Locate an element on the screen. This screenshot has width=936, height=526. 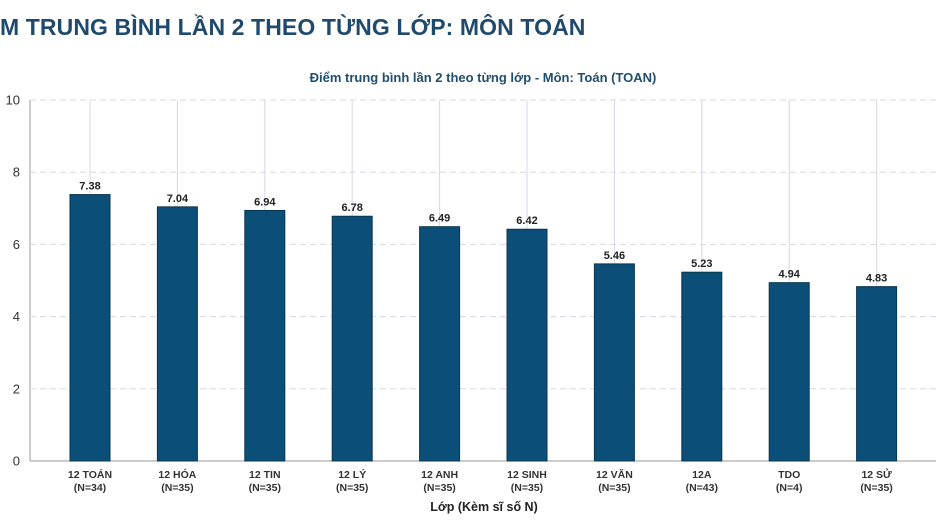
bar-value-label: 5.46 is located at coordinates (614, 256).